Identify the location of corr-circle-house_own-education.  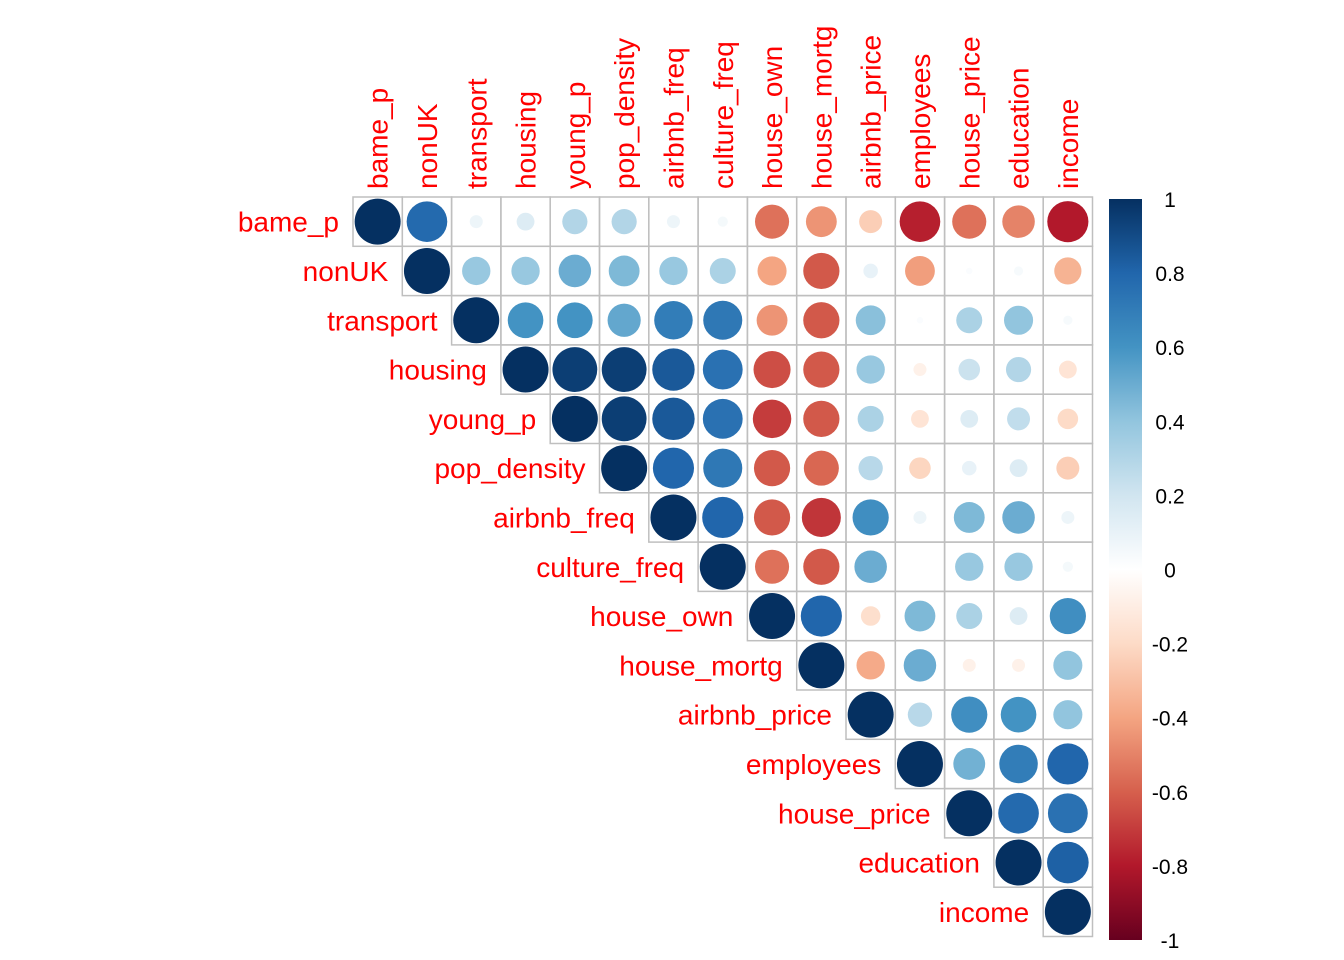
(1018, 616).